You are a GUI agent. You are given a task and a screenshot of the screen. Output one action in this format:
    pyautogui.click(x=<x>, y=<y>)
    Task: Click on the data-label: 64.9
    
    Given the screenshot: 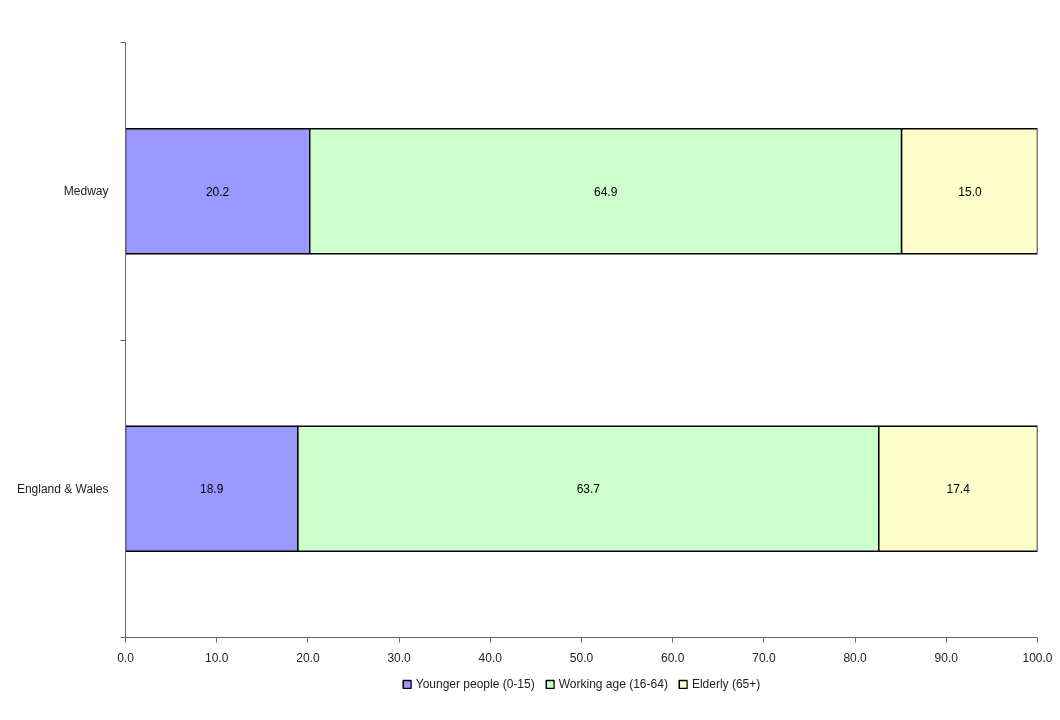 What is the action you would take?
    pyautogui.click(x=605, y=191)
    